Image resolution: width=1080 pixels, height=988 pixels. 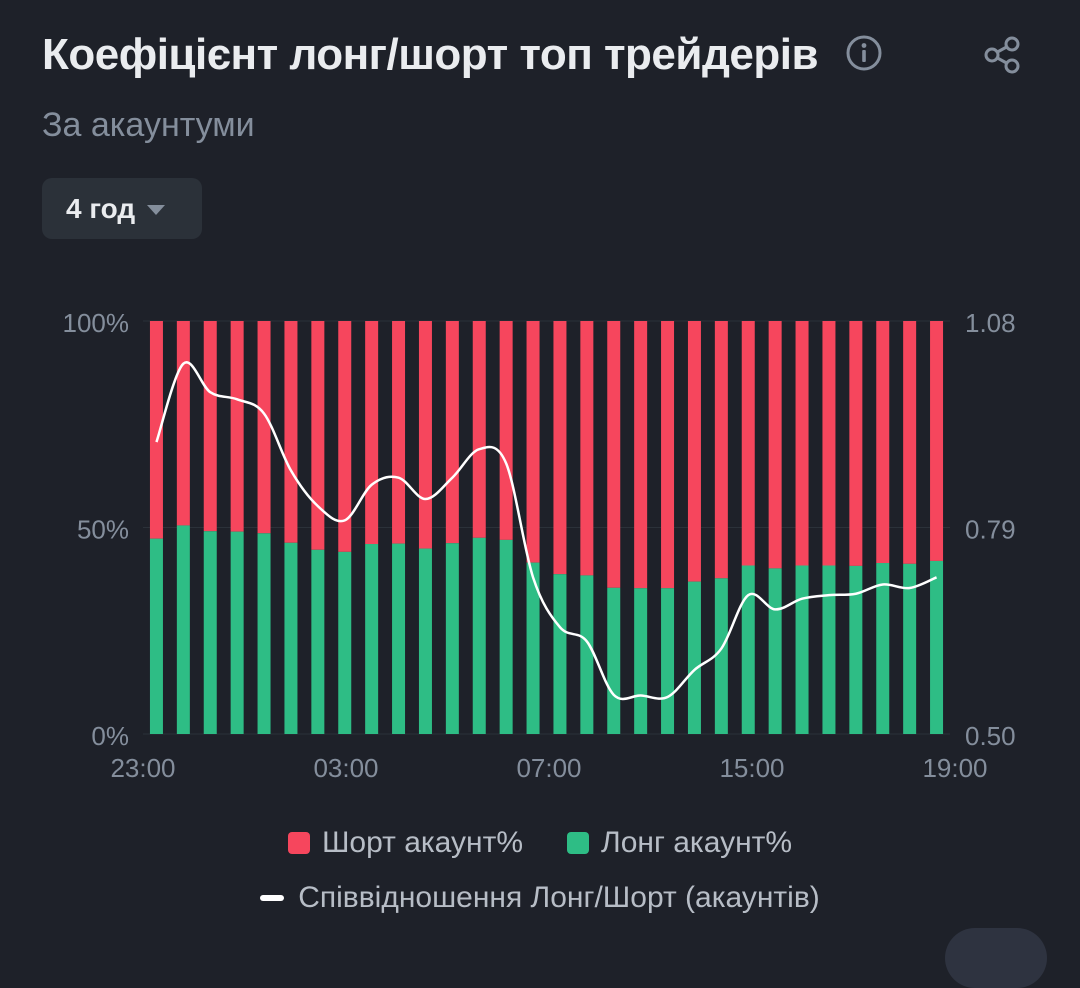 What do you see at coordinates (996, 958) in the screenshot?
I see `floating-action-button` at bounding box center [996, 958].